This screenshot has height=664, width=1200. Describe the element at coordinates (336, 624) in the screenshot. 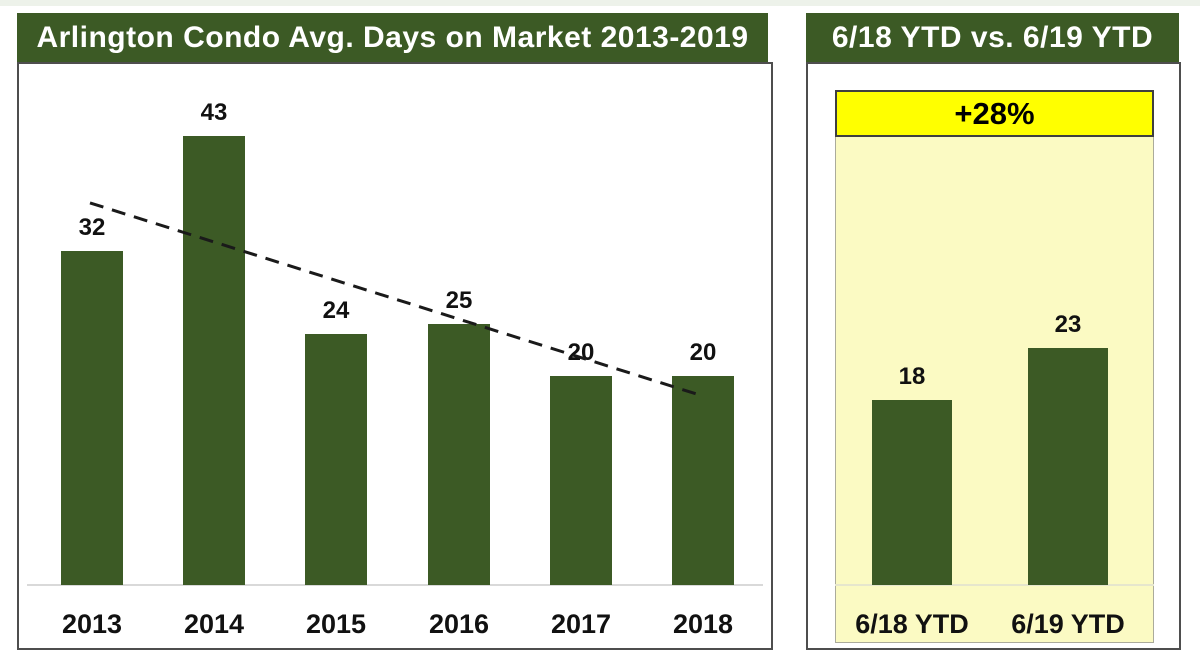

I see `x-axis-label: 2015` at that location.